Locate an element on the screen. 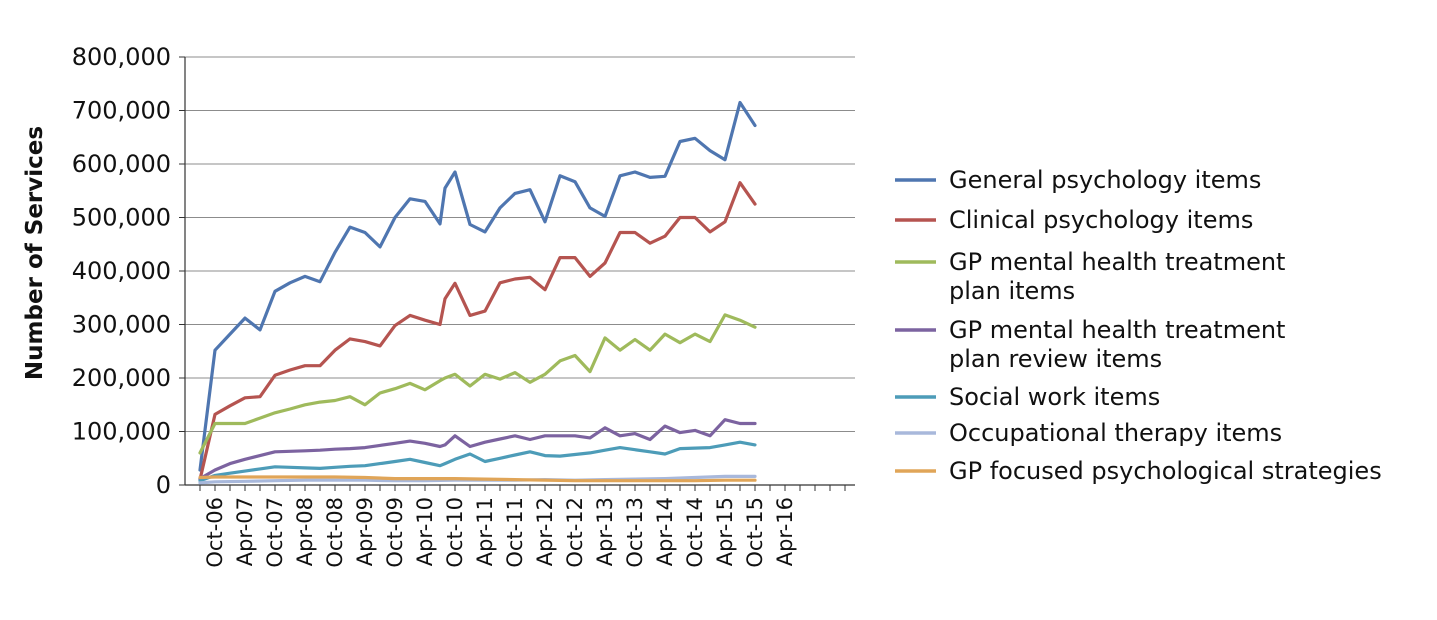 This screenshot has width=1437, height=620. x-tick-label: Oct-11 is located at coordinates (515, 532).